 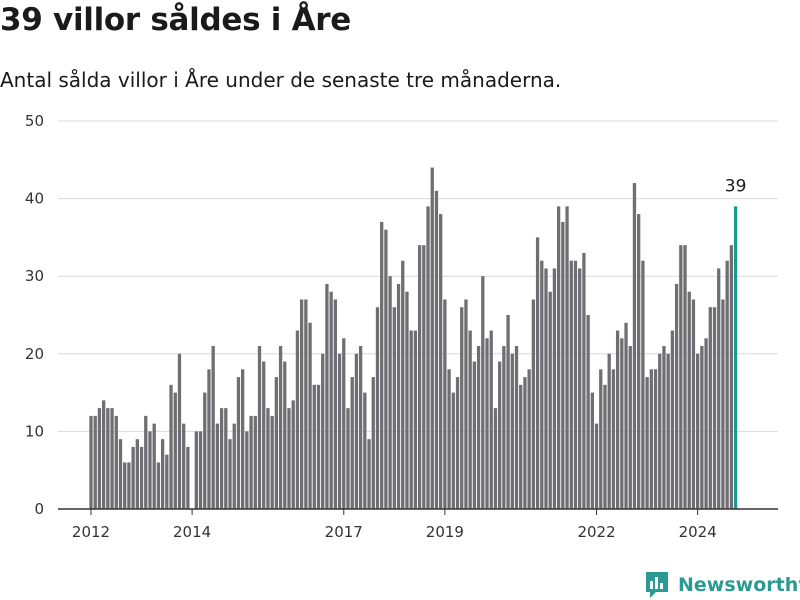 I want to click on y-tick-label: 50, so click(x=34, y=121).